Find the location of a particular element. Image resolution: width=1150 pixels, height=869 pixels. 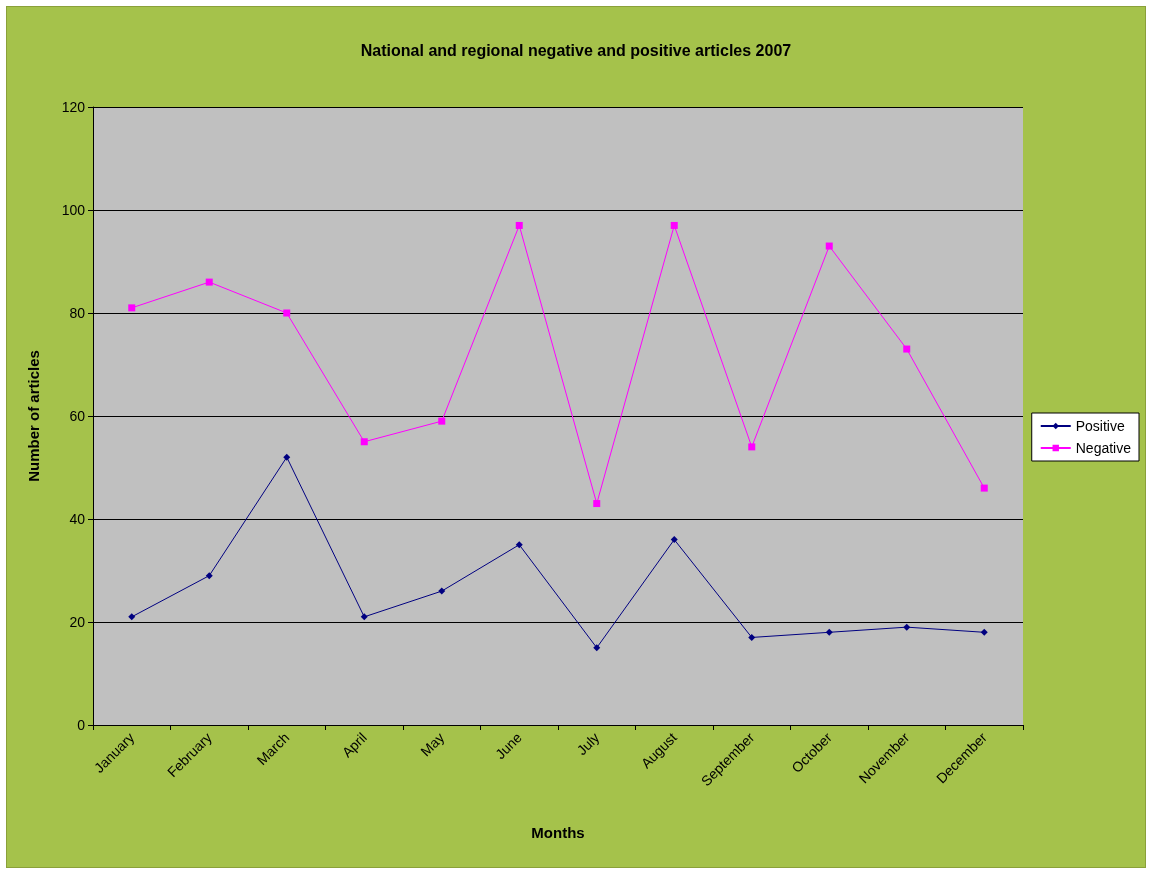

y-tick-label: 120 is located at coordinates (73, 107).